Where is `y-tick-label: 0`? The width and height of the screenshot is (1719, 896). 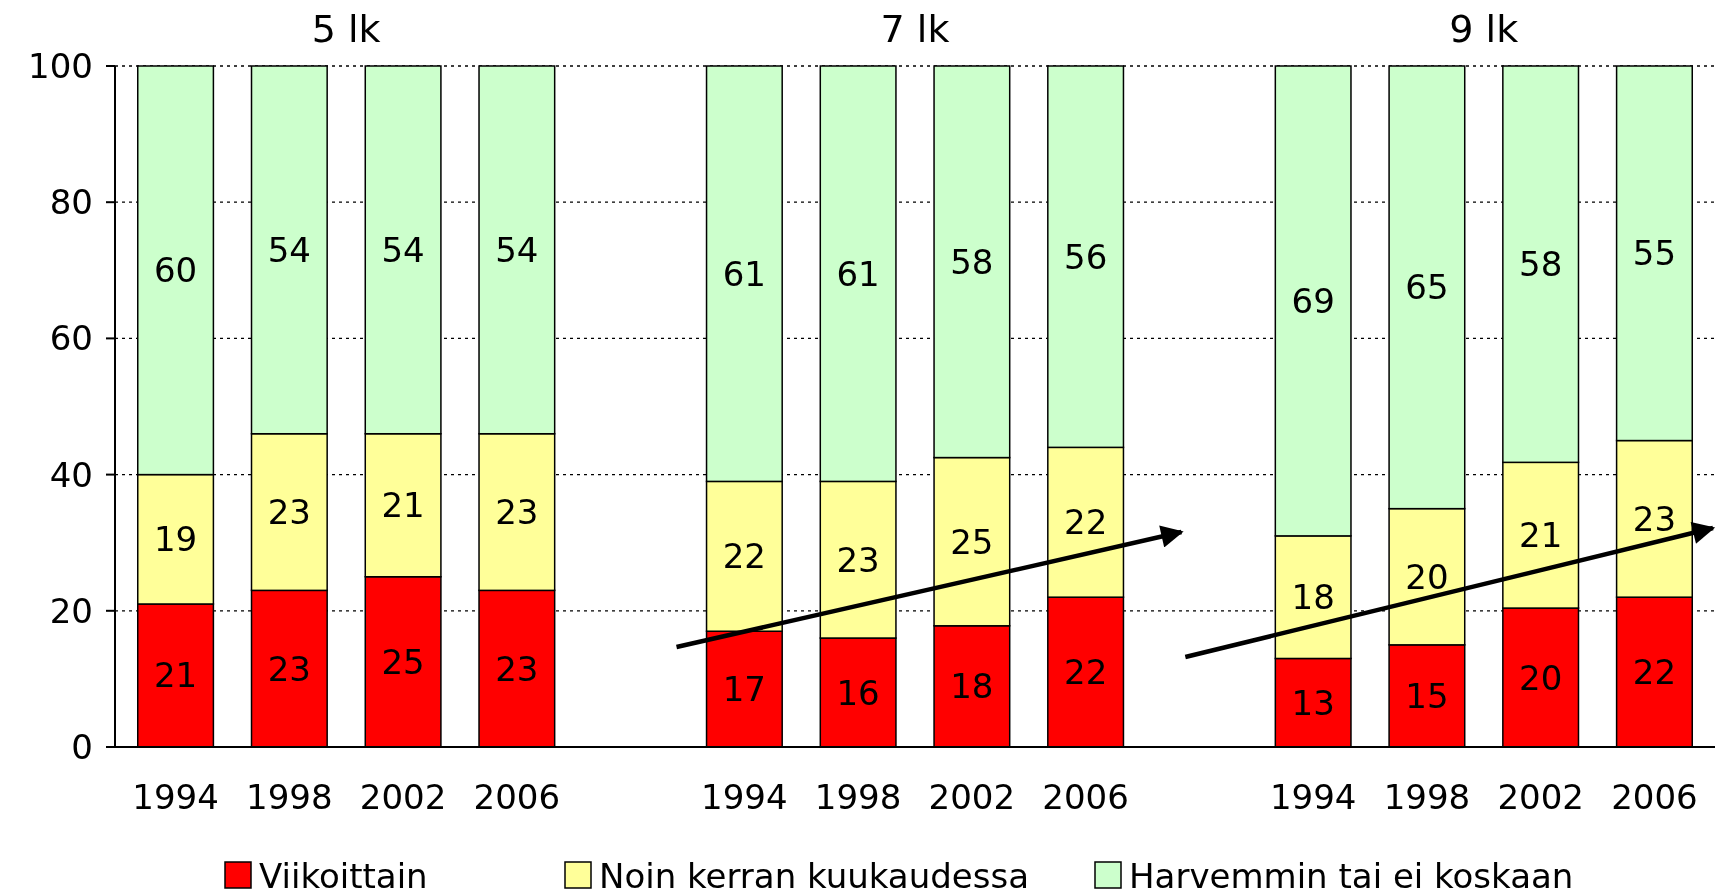 y-tick-label: 0 is located at coordinates (82, 747).